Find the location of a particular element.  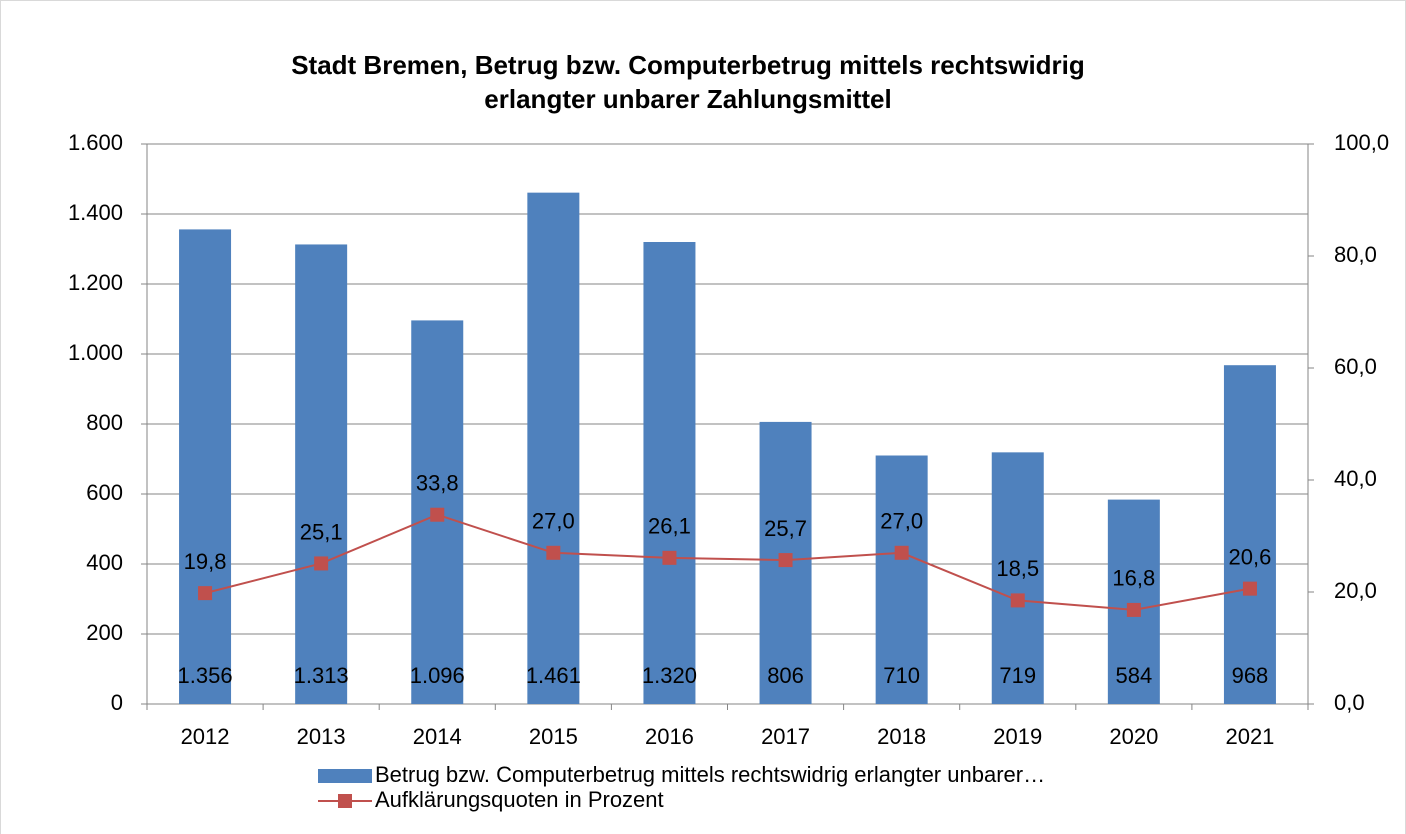

bar-value-label: 968 is located at coordinates (1250, 675).